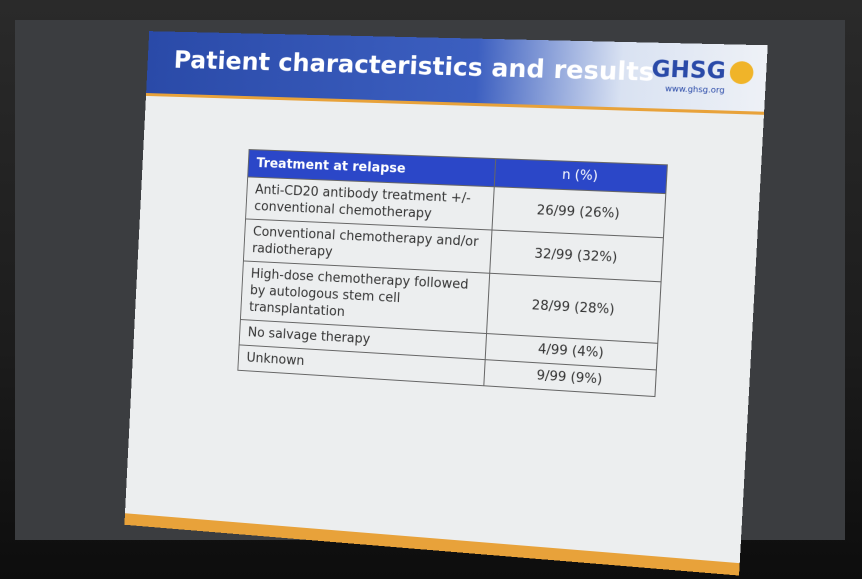  Describe the element at coordinates (741, 72) in the screenshot. I see `logo-icon` at that location.